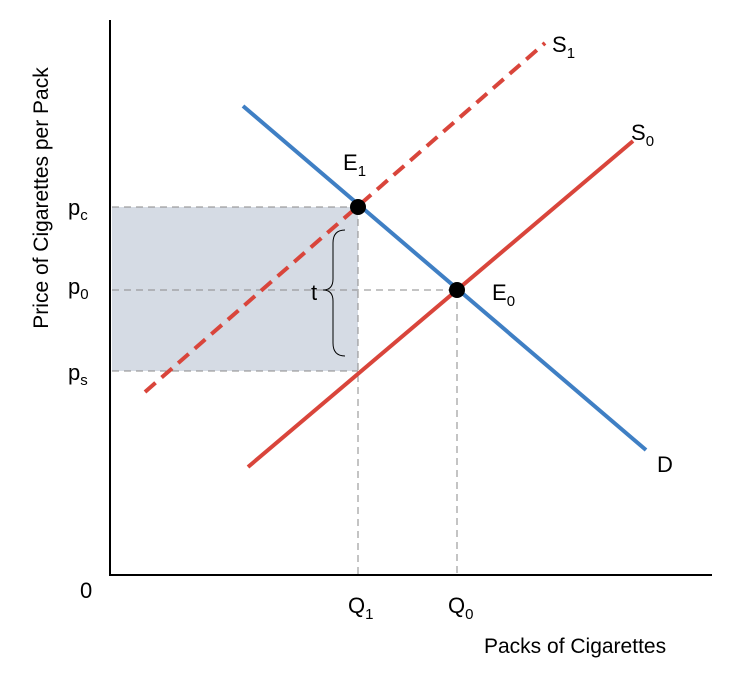 This screenshot has width=732, height=678. I want to click on tax-brace, so click(334, 293).